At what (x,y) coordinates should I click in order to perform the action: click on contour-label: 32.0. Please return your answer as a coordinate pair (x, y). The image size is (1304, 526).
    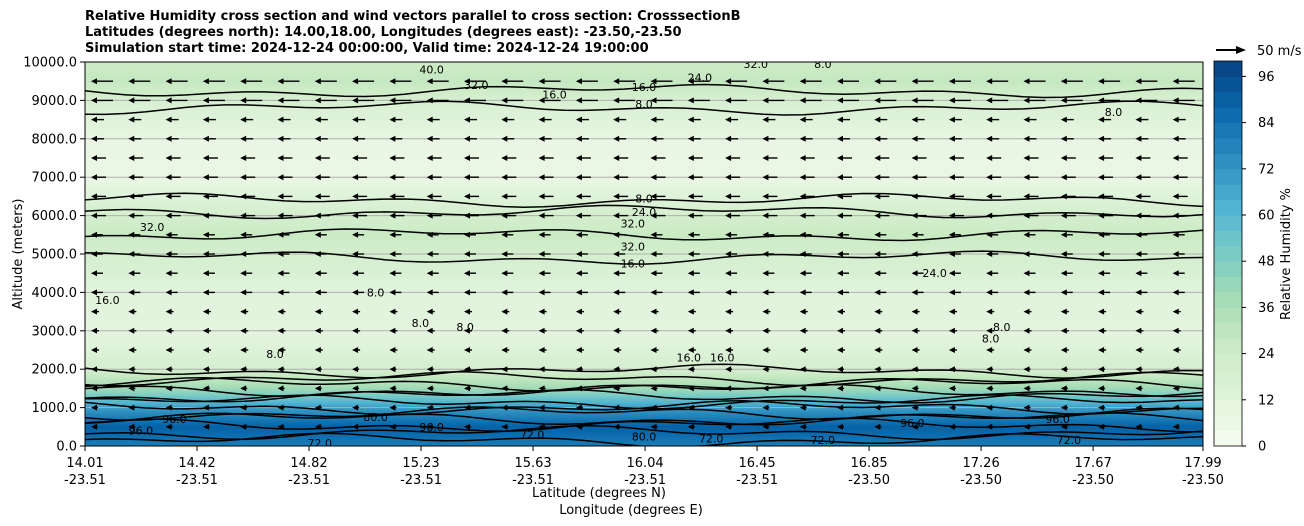
    Looking at the image, I should click on (633, 246).